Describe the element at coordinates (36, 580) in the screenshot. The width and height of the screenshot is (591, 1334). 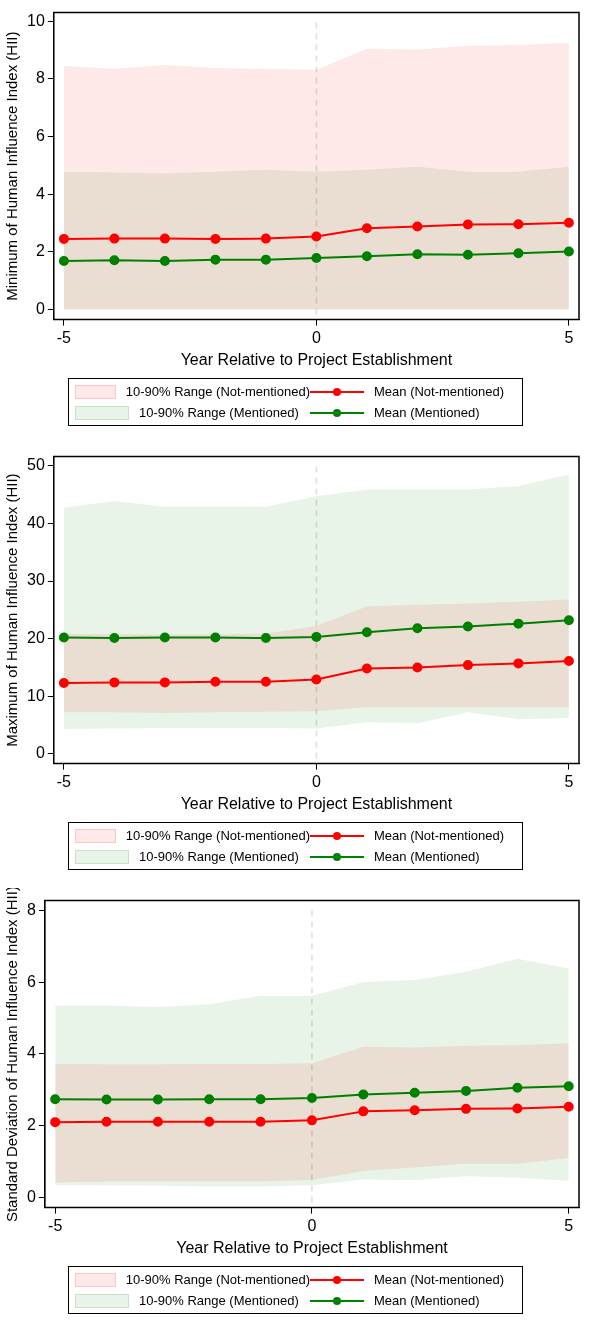
I see `y-tick-label: 30` at that location.